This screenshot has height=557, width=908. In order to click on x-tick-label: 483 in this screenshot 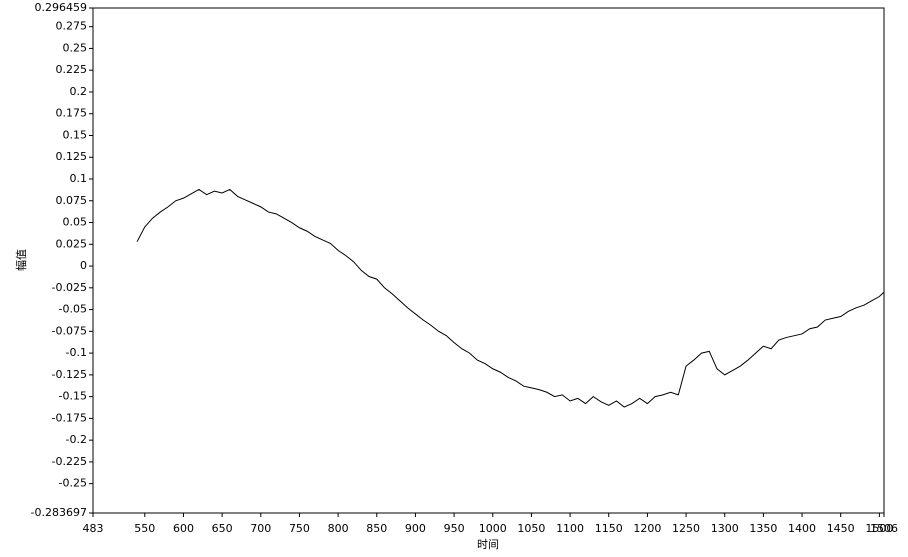, I will do `click(93, 528)`.